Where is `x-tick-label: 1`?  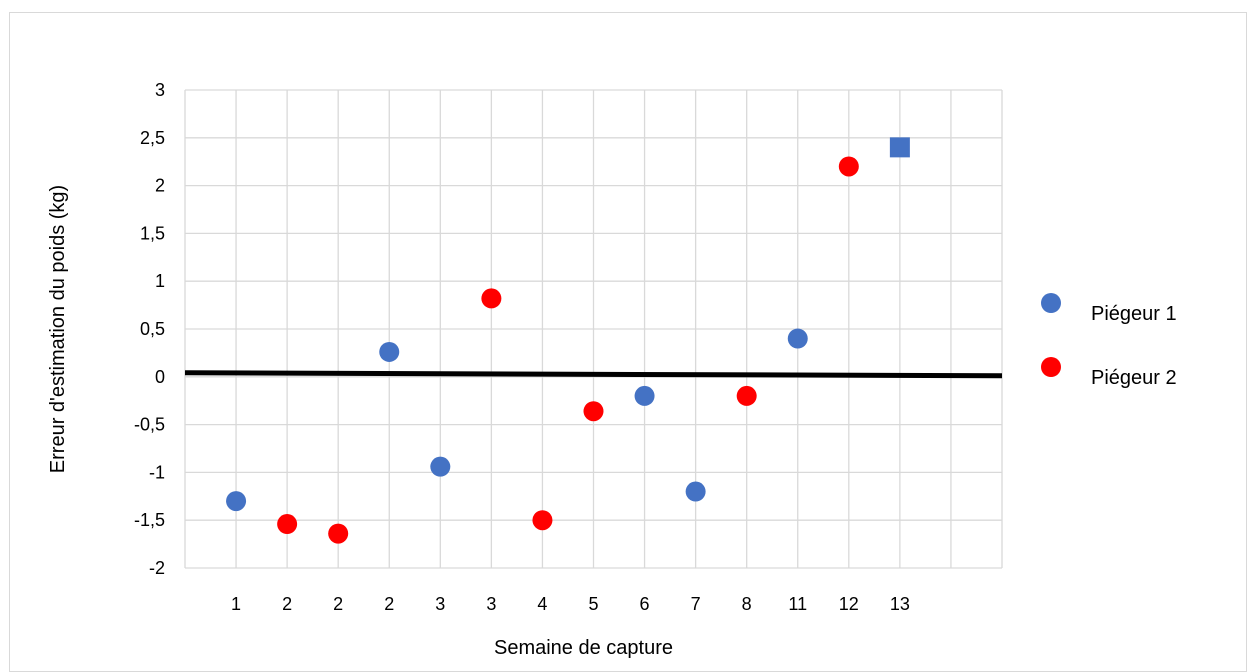 x-tick-label: 1 is located at coordinates (236, 604).